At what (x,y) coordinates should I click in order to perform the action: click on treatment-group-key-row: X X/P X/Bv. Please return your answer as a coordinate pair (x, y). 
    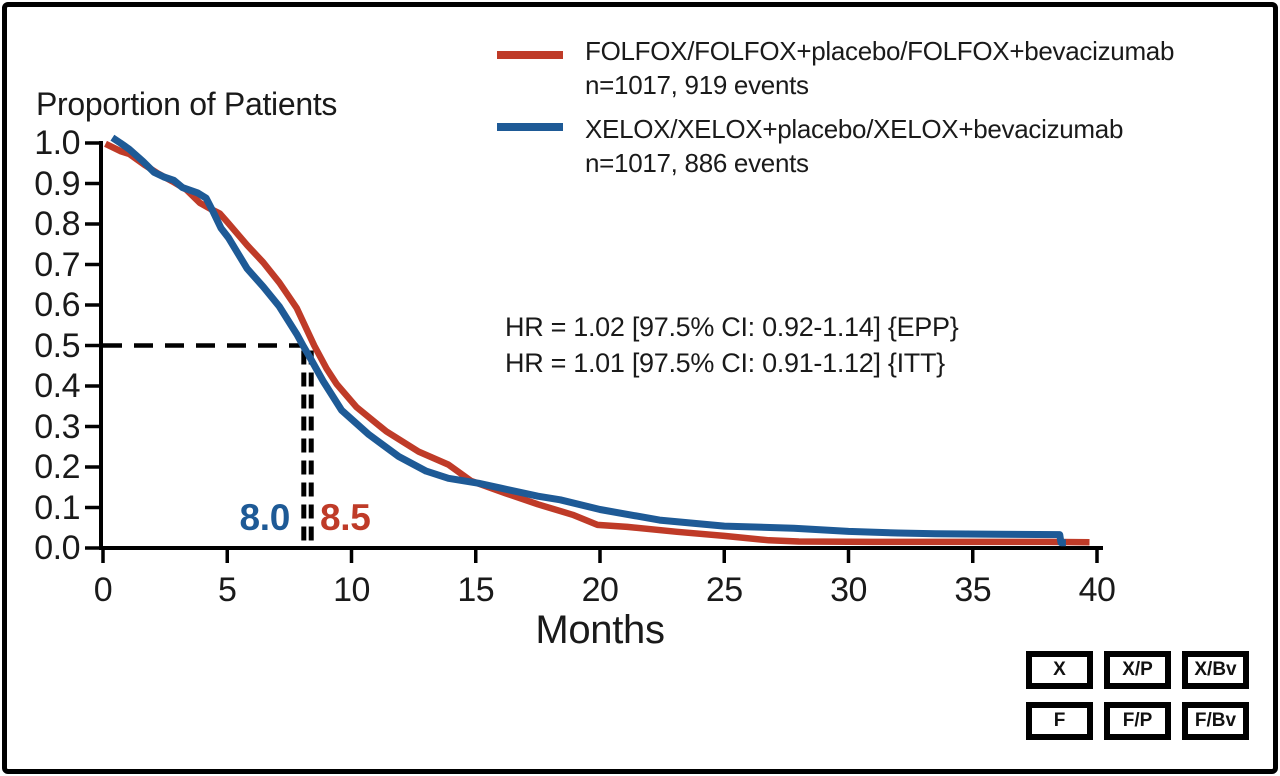
    Looking at the image, I should click on (1137, 670).